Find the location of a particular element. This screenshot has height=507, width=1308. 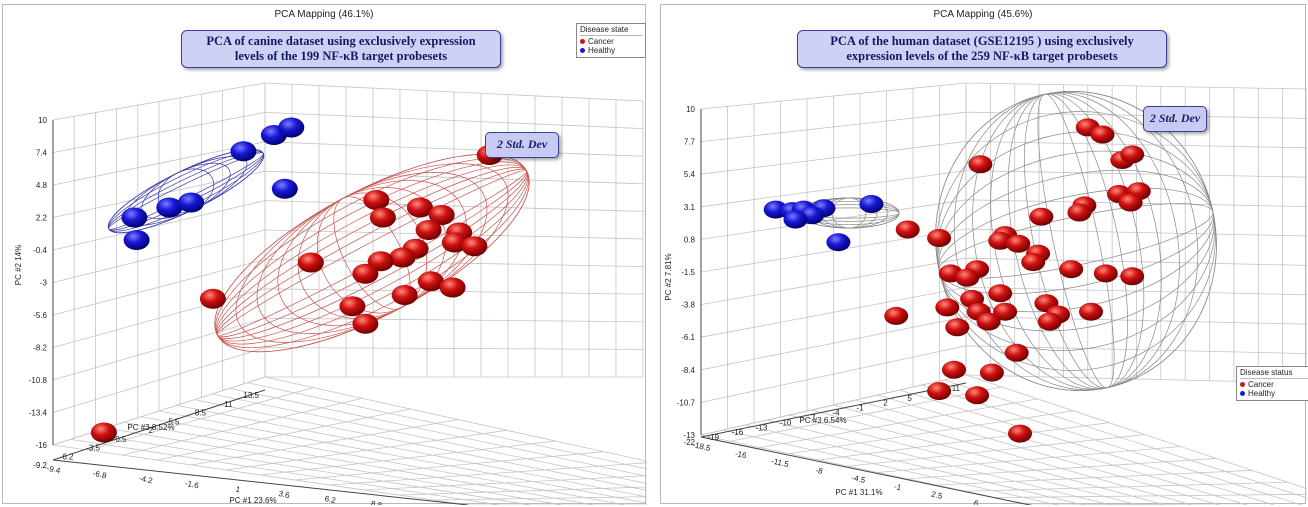

legend-title: Disease state is located at coordinates (611, 30).